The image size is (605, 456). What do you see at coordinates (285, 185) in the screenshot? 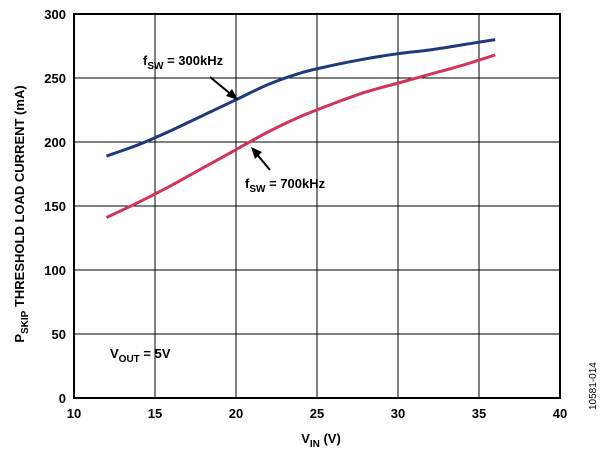
I see `annotation-700khz: fSW = 700kHz` at bounding box center [285, 185].